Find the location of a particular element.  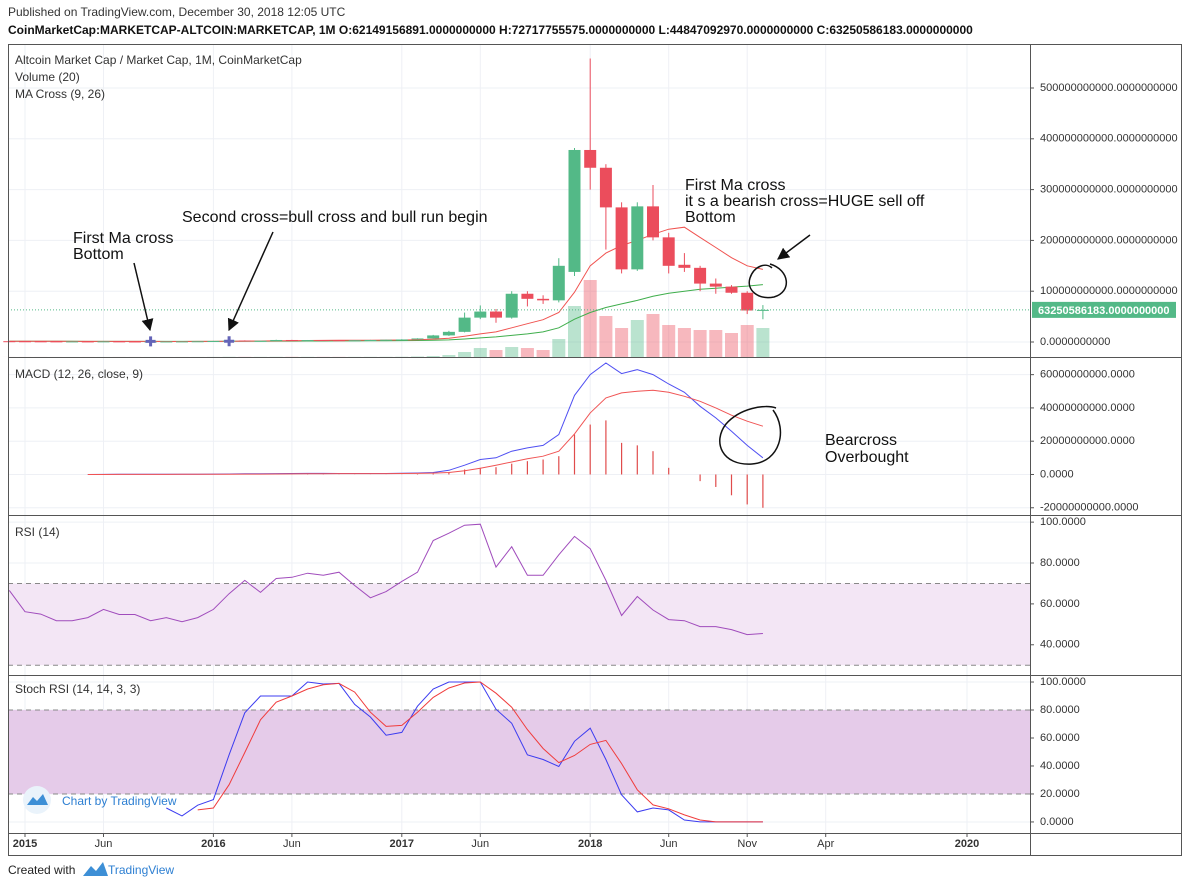

y-tick-label: 100000000000.0000000000 is located at coordinates (1109, 291).